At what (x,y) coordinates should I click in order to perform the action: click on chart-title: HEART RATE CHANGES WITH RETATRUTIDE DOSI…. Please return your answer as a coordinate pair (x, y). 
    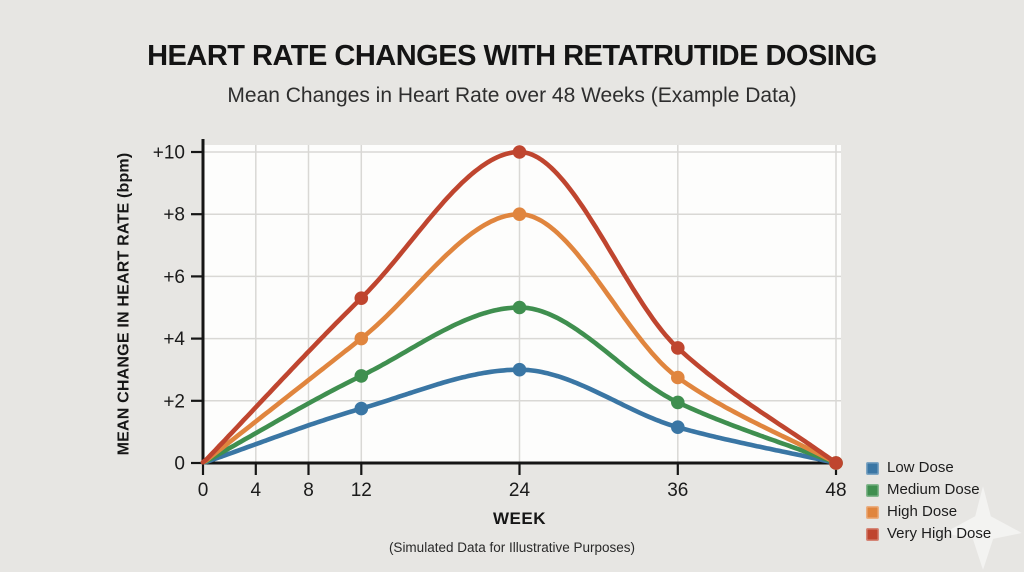
    Looking at the image, I should click on (512, 56).